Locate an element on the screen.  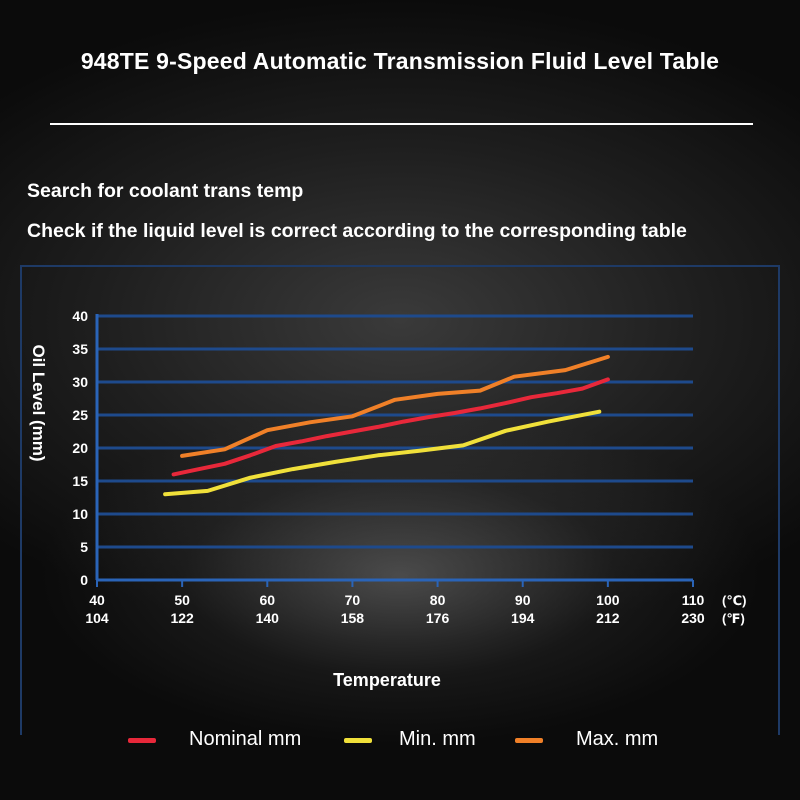
x-tick-label-c-60: 60 is located at coordinates (267, 600).